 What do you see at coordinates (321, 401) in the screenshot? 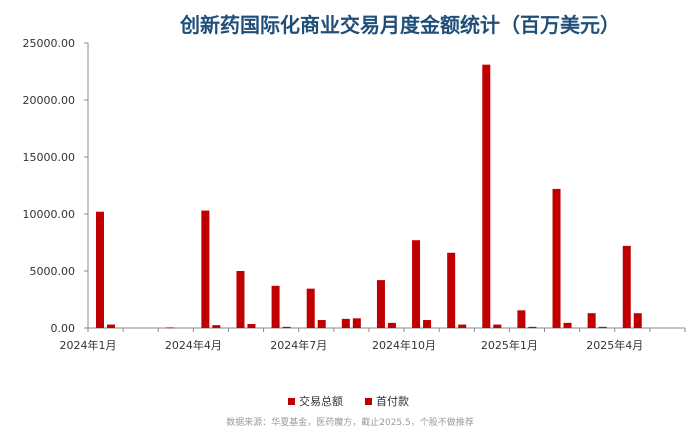
I see `legend-label-total: 交易总额` at bounding box center [321, 401].